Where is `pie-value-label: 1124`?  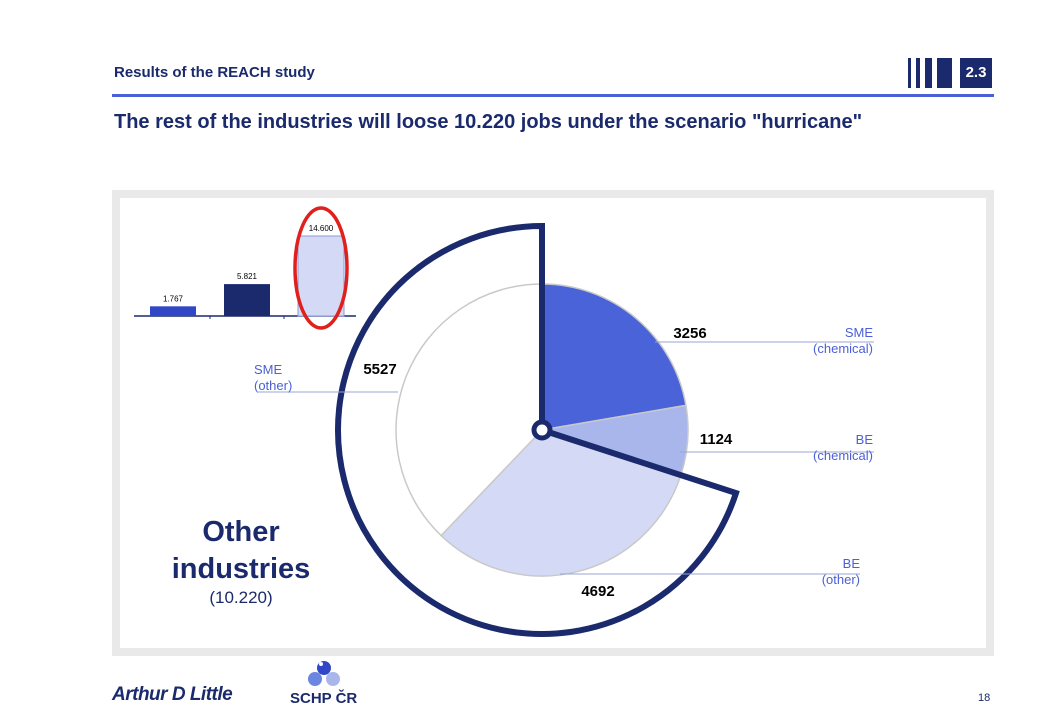 pie-value-label: 1124 is located at coordinates (716, 439).